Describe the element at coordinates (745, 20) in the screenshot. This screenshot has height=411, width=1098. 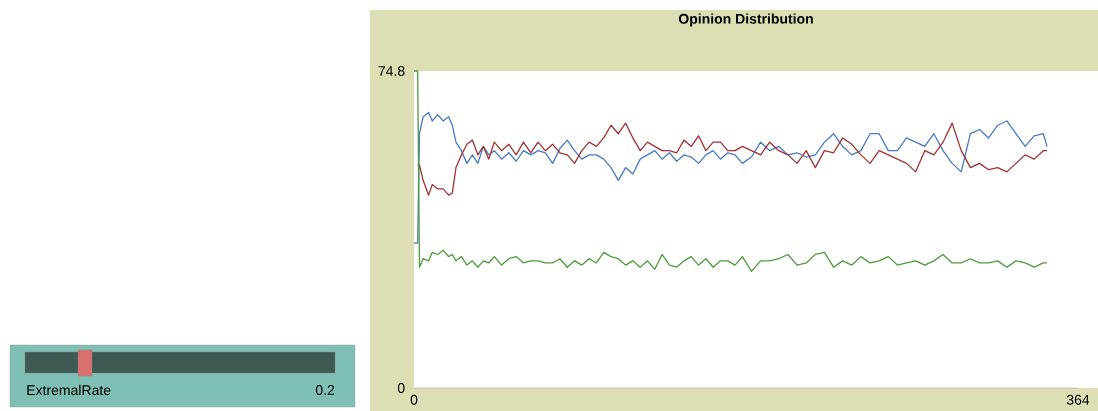
I see `chart-title: Opinion Distribution` at that location.